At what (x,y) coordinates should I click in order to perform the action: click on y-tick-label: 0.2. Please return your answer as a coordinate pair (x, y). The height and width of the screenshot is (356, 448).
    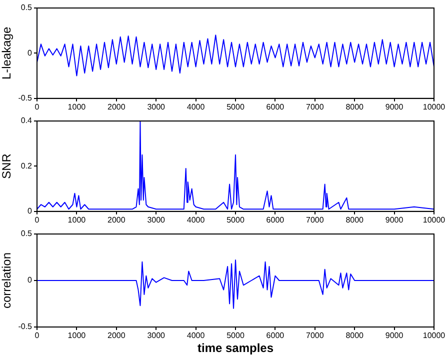
    Looking at the image, I should click on (26, 165).